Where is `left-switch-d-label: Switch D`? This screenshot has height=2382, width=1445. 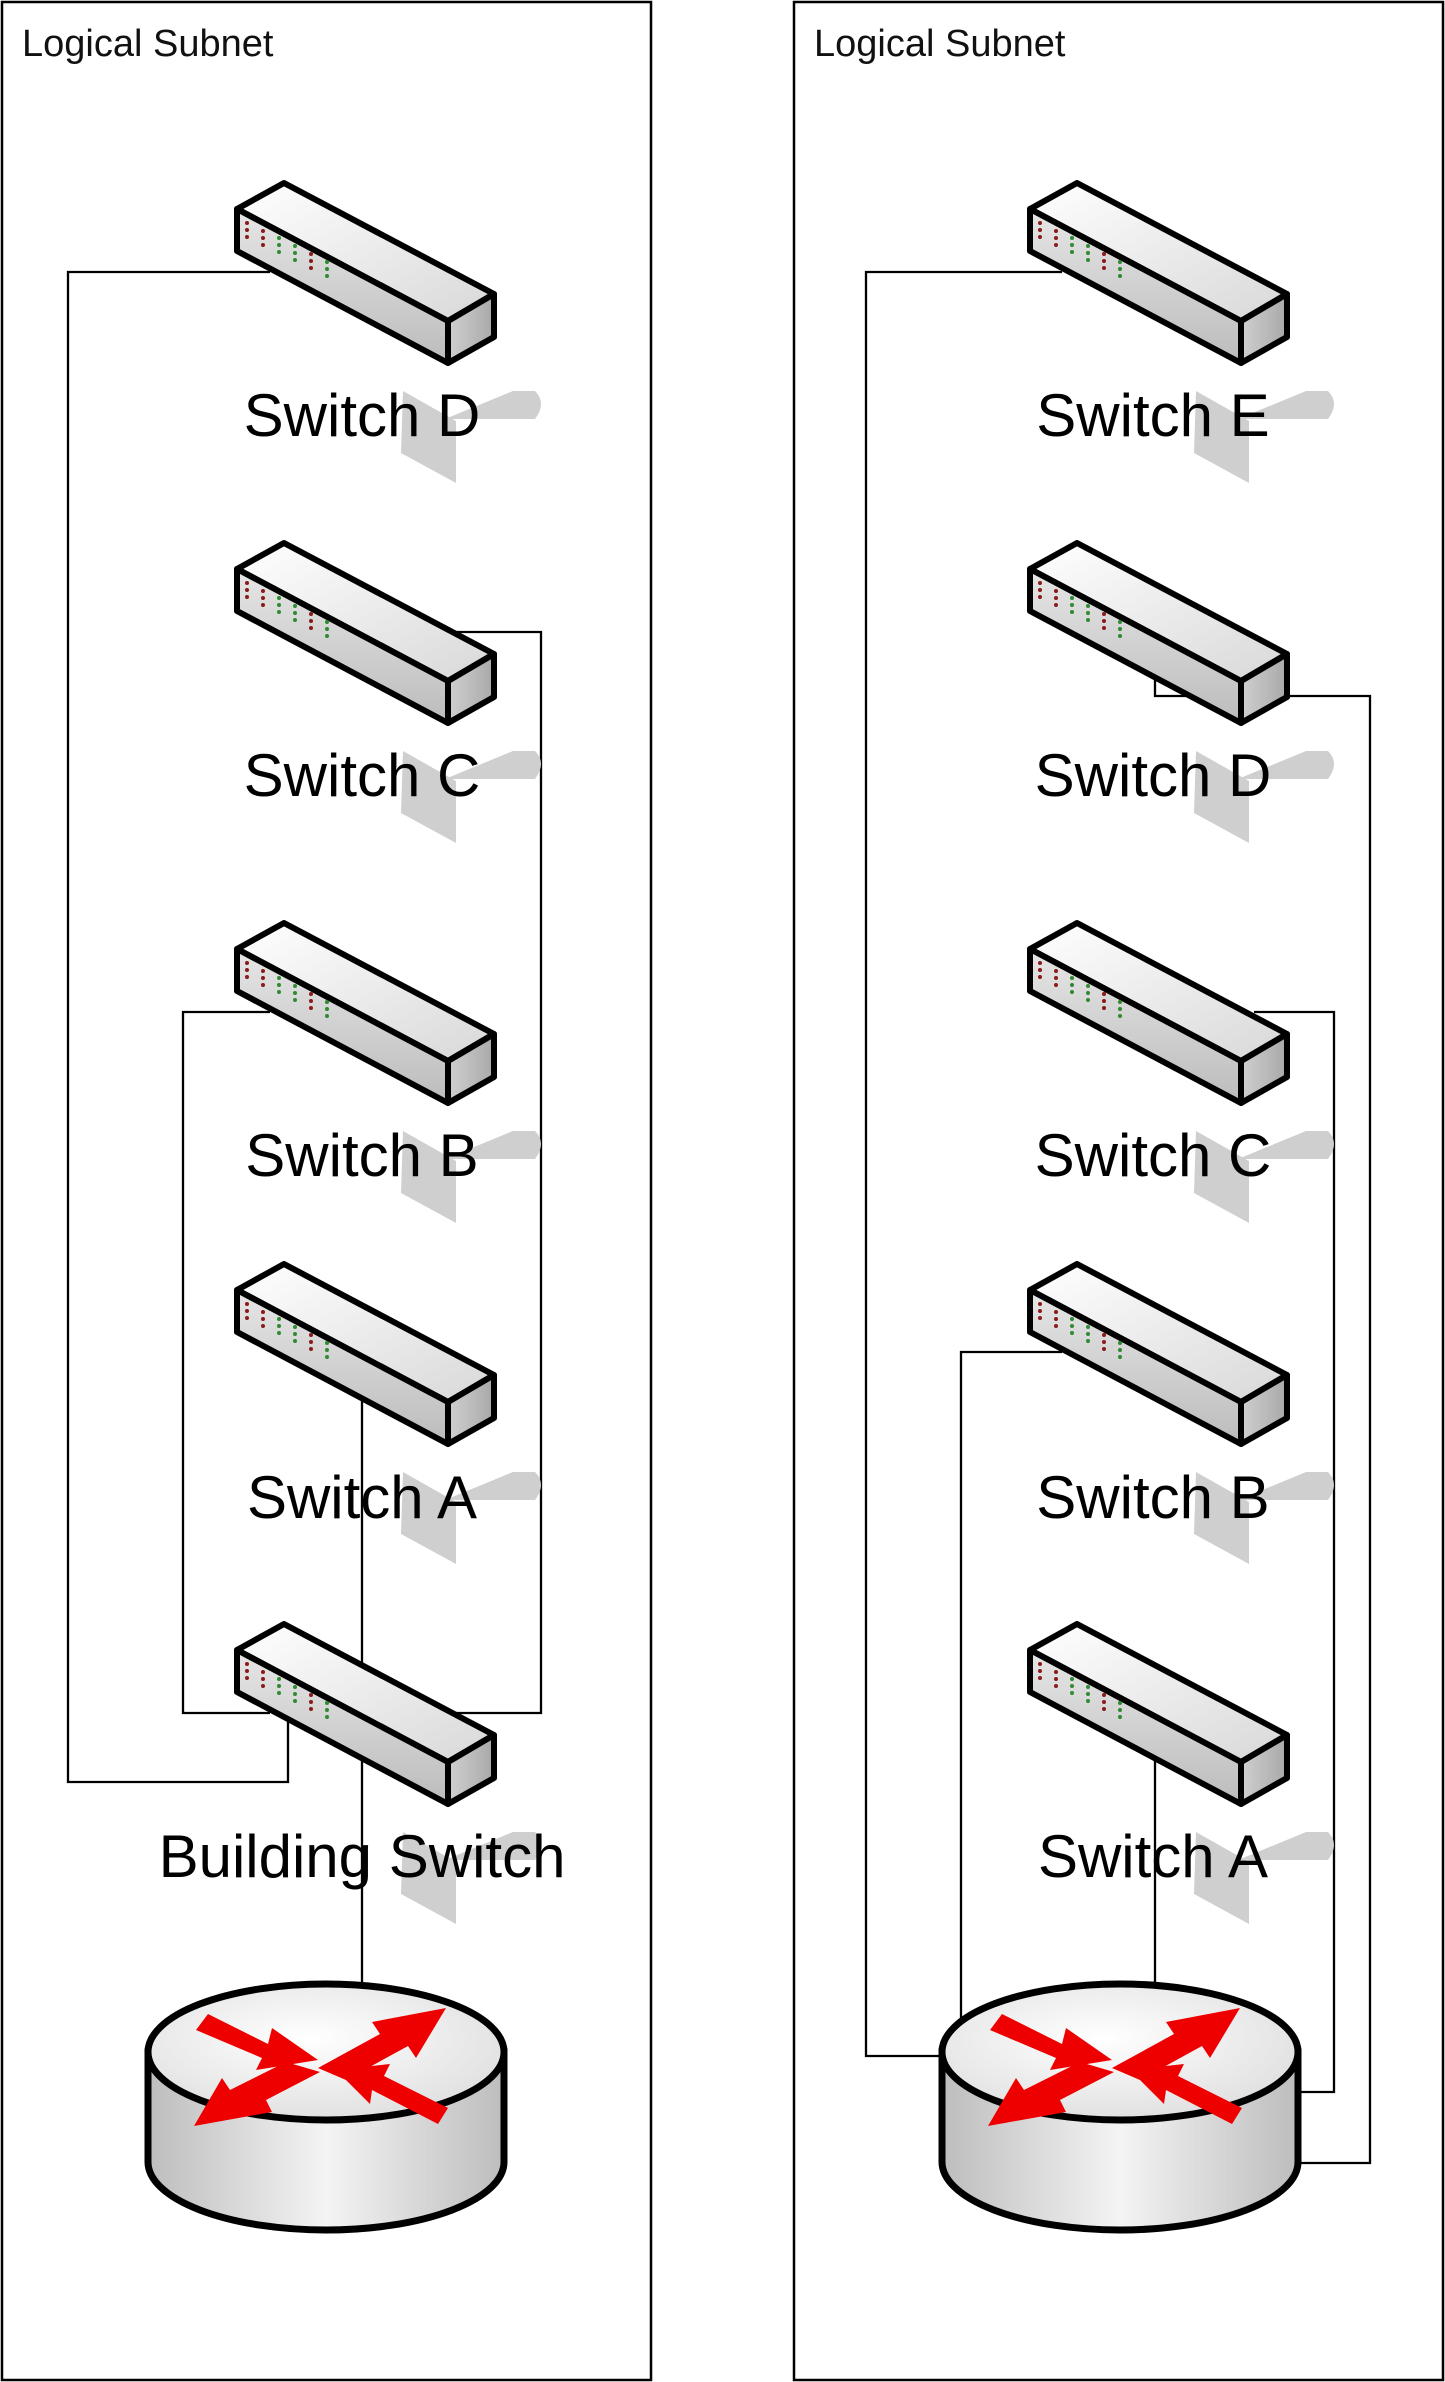 left-switch-d-label: Switch D is located at coordinates (362, 415).